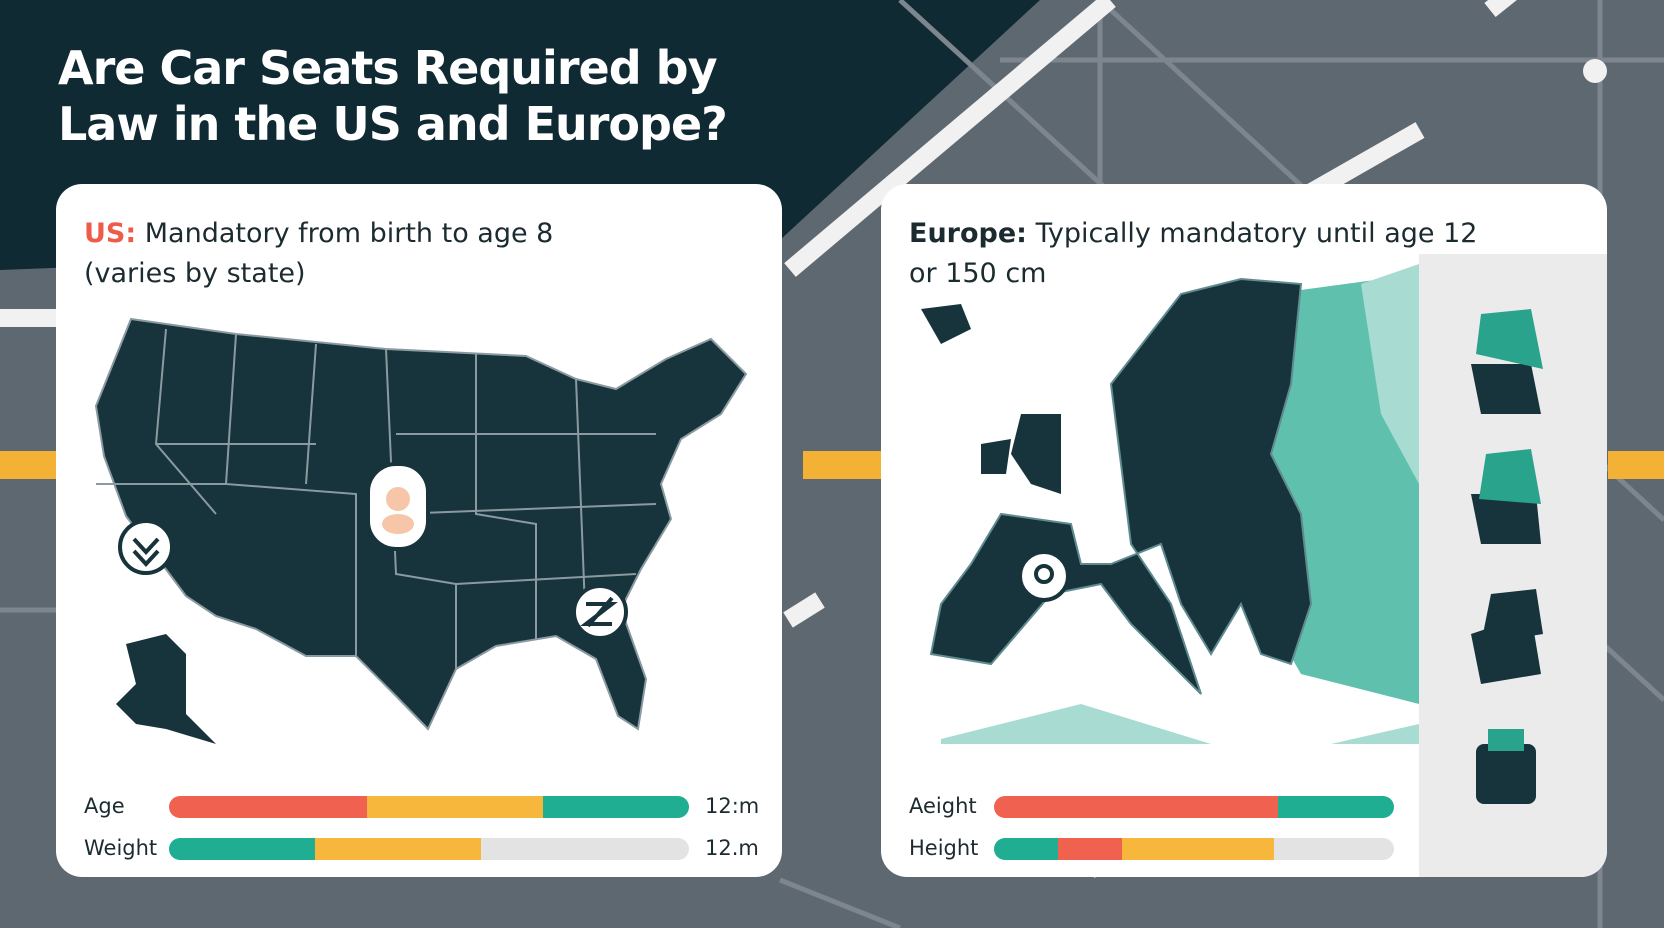 The width and height of the screenshot is (1664, 928). Describe the element at coordinates (110, 233) in the screenshot. I see `panel-label: US:` at that location.